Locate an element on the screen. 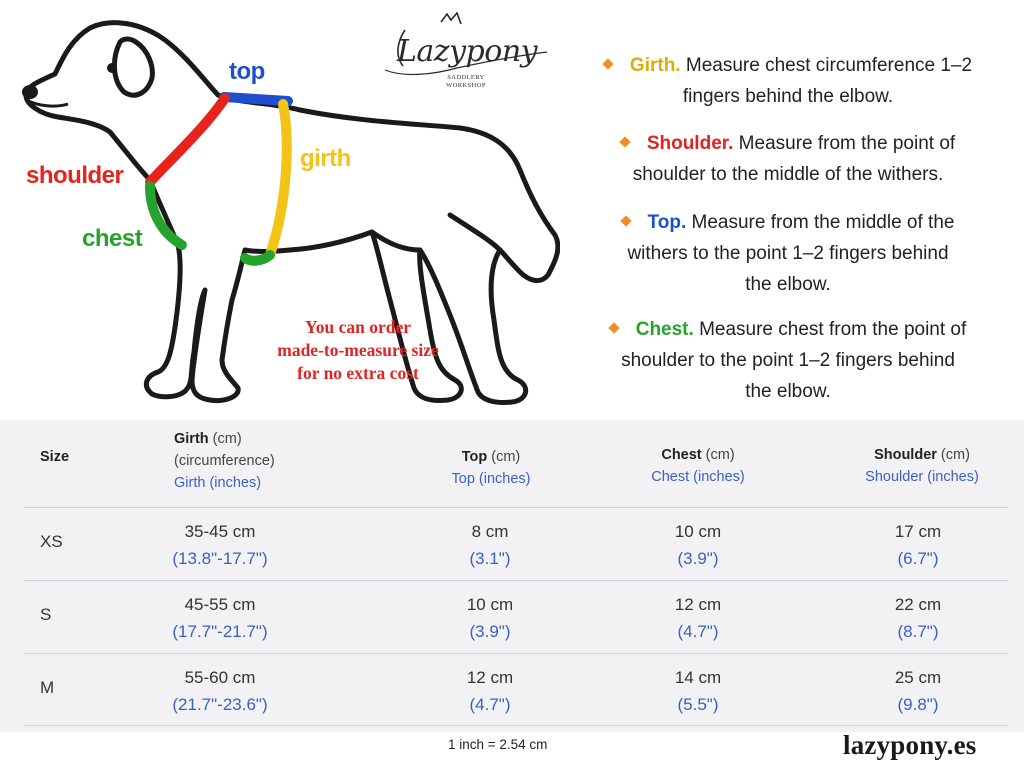 Image resolution: width=1024 pixels, height=768 pixels. website-link: lazypony.es is located at coordinates (910, 745).